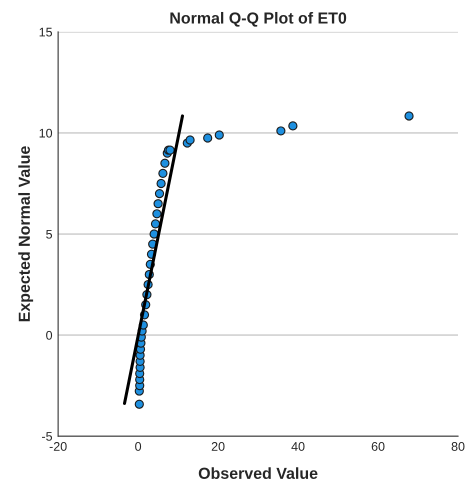 The height and width of the screenshot is (483, 465). What do you see at coordinates (49, 335) in the screenshot?
I see `y-tick-label: 0` at bounding box center [49, 335].